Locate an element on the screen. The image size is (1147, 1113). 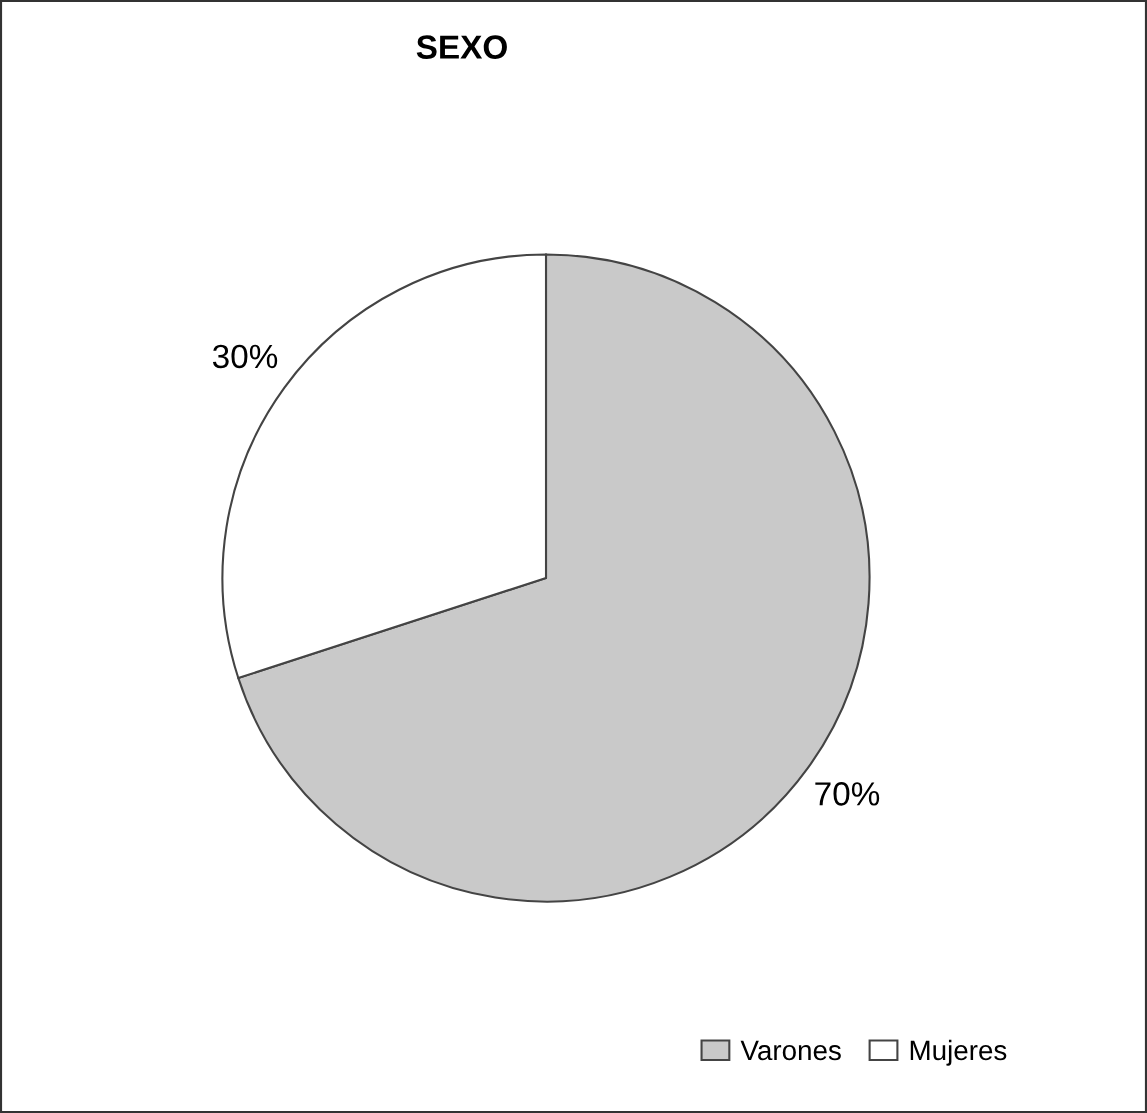
data-label: 70% is located at coordinates (847, 794).